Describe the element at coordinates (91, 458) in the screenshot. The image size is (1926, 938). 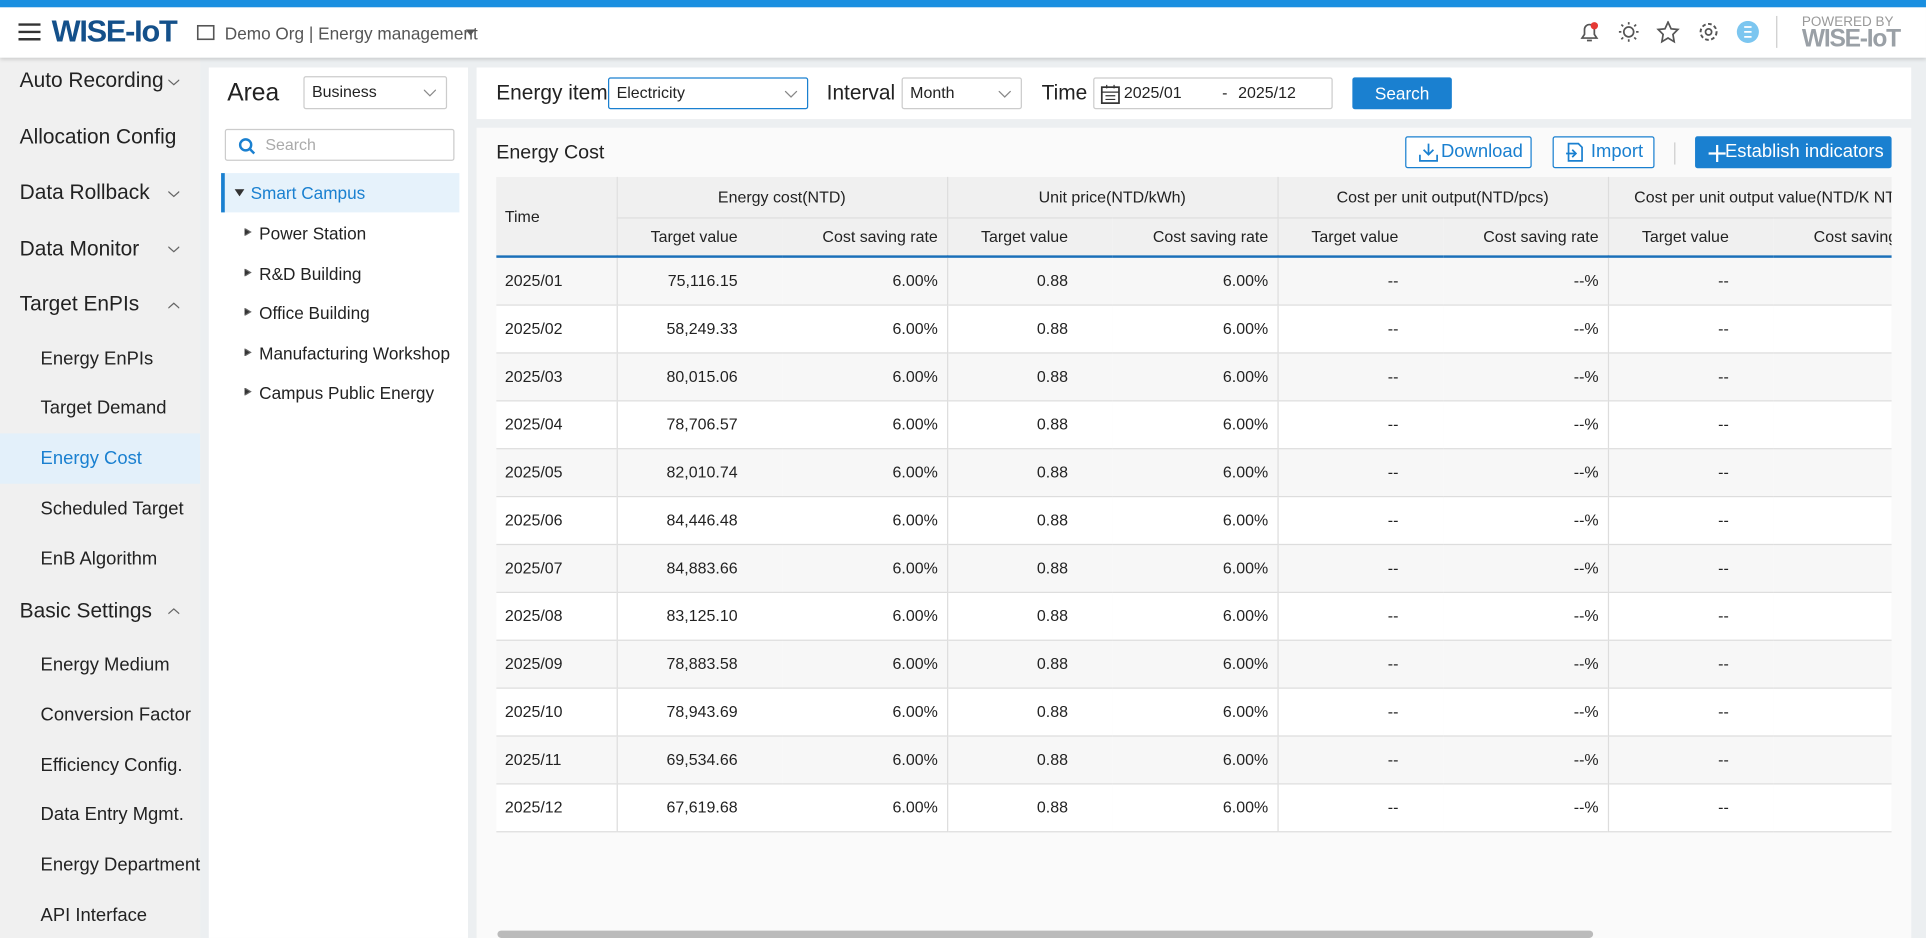
I see `sidebar-label: Energy Cost` at that location.